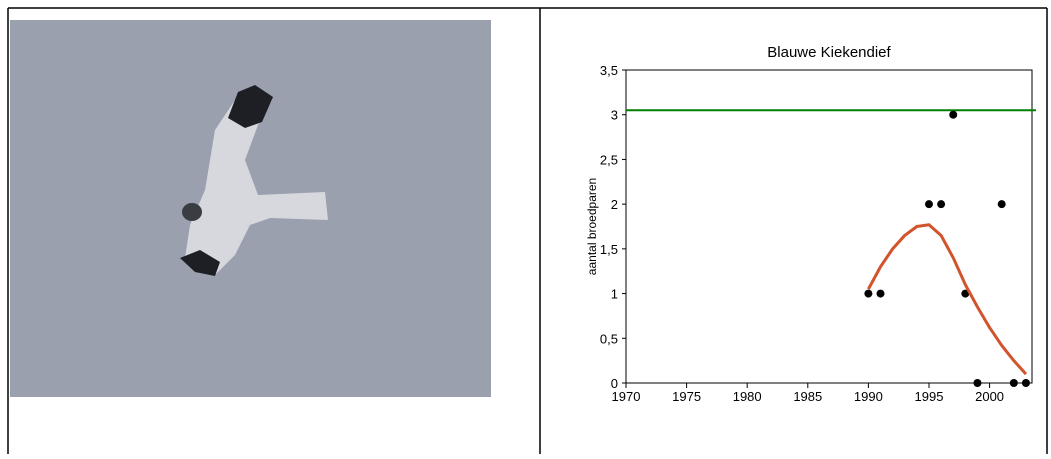 The width and height of the screenshot is (1051, 459). What do you see at coordinates (868, 396) in the screenshot?
I see `x-tick-label: 1990` at bounding box center [868, 396].